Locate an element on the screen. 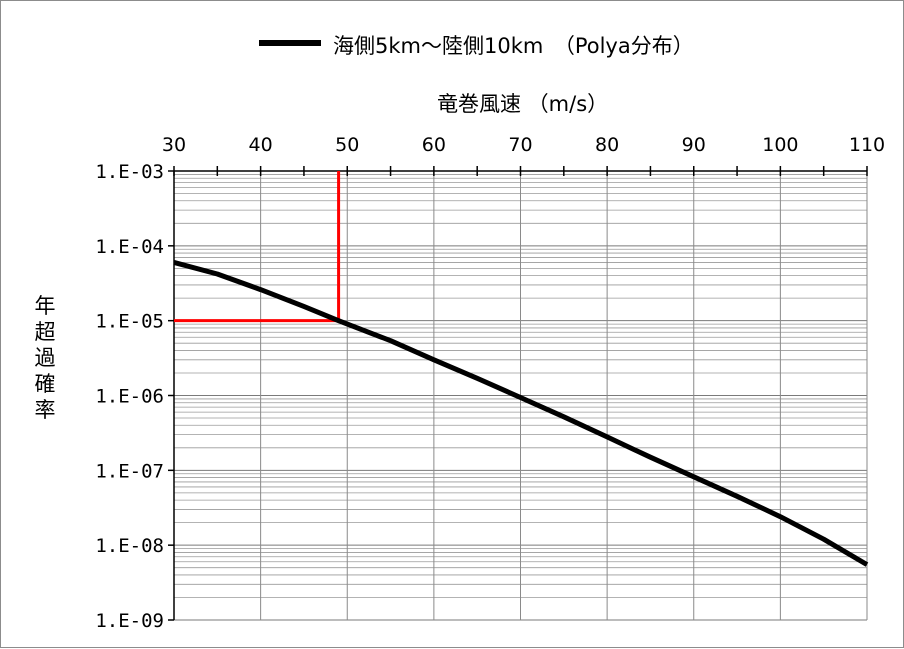  x-tick-label: 50 is located at coordinates (347, 145).